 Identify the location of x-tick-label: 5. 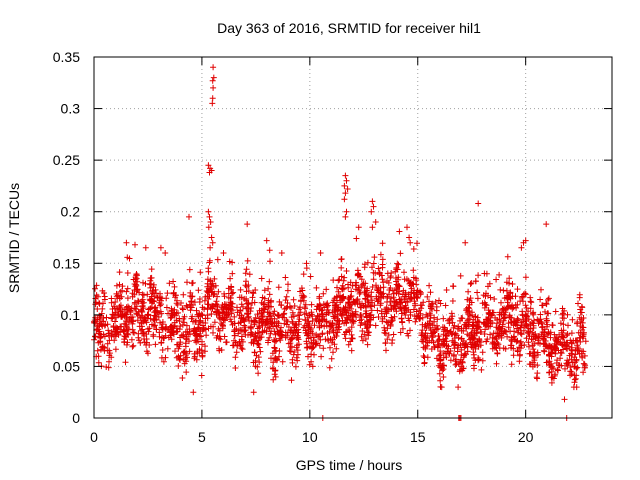
(202, 437).